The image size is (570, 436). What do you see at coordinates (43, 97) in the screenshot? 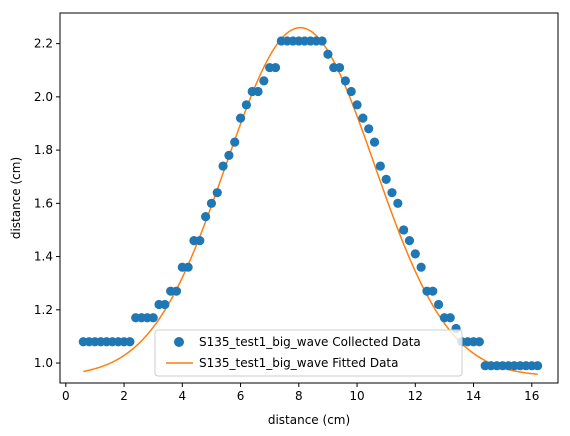
I see `y-tick-label: 2.0` at bounding box center [43, 97].